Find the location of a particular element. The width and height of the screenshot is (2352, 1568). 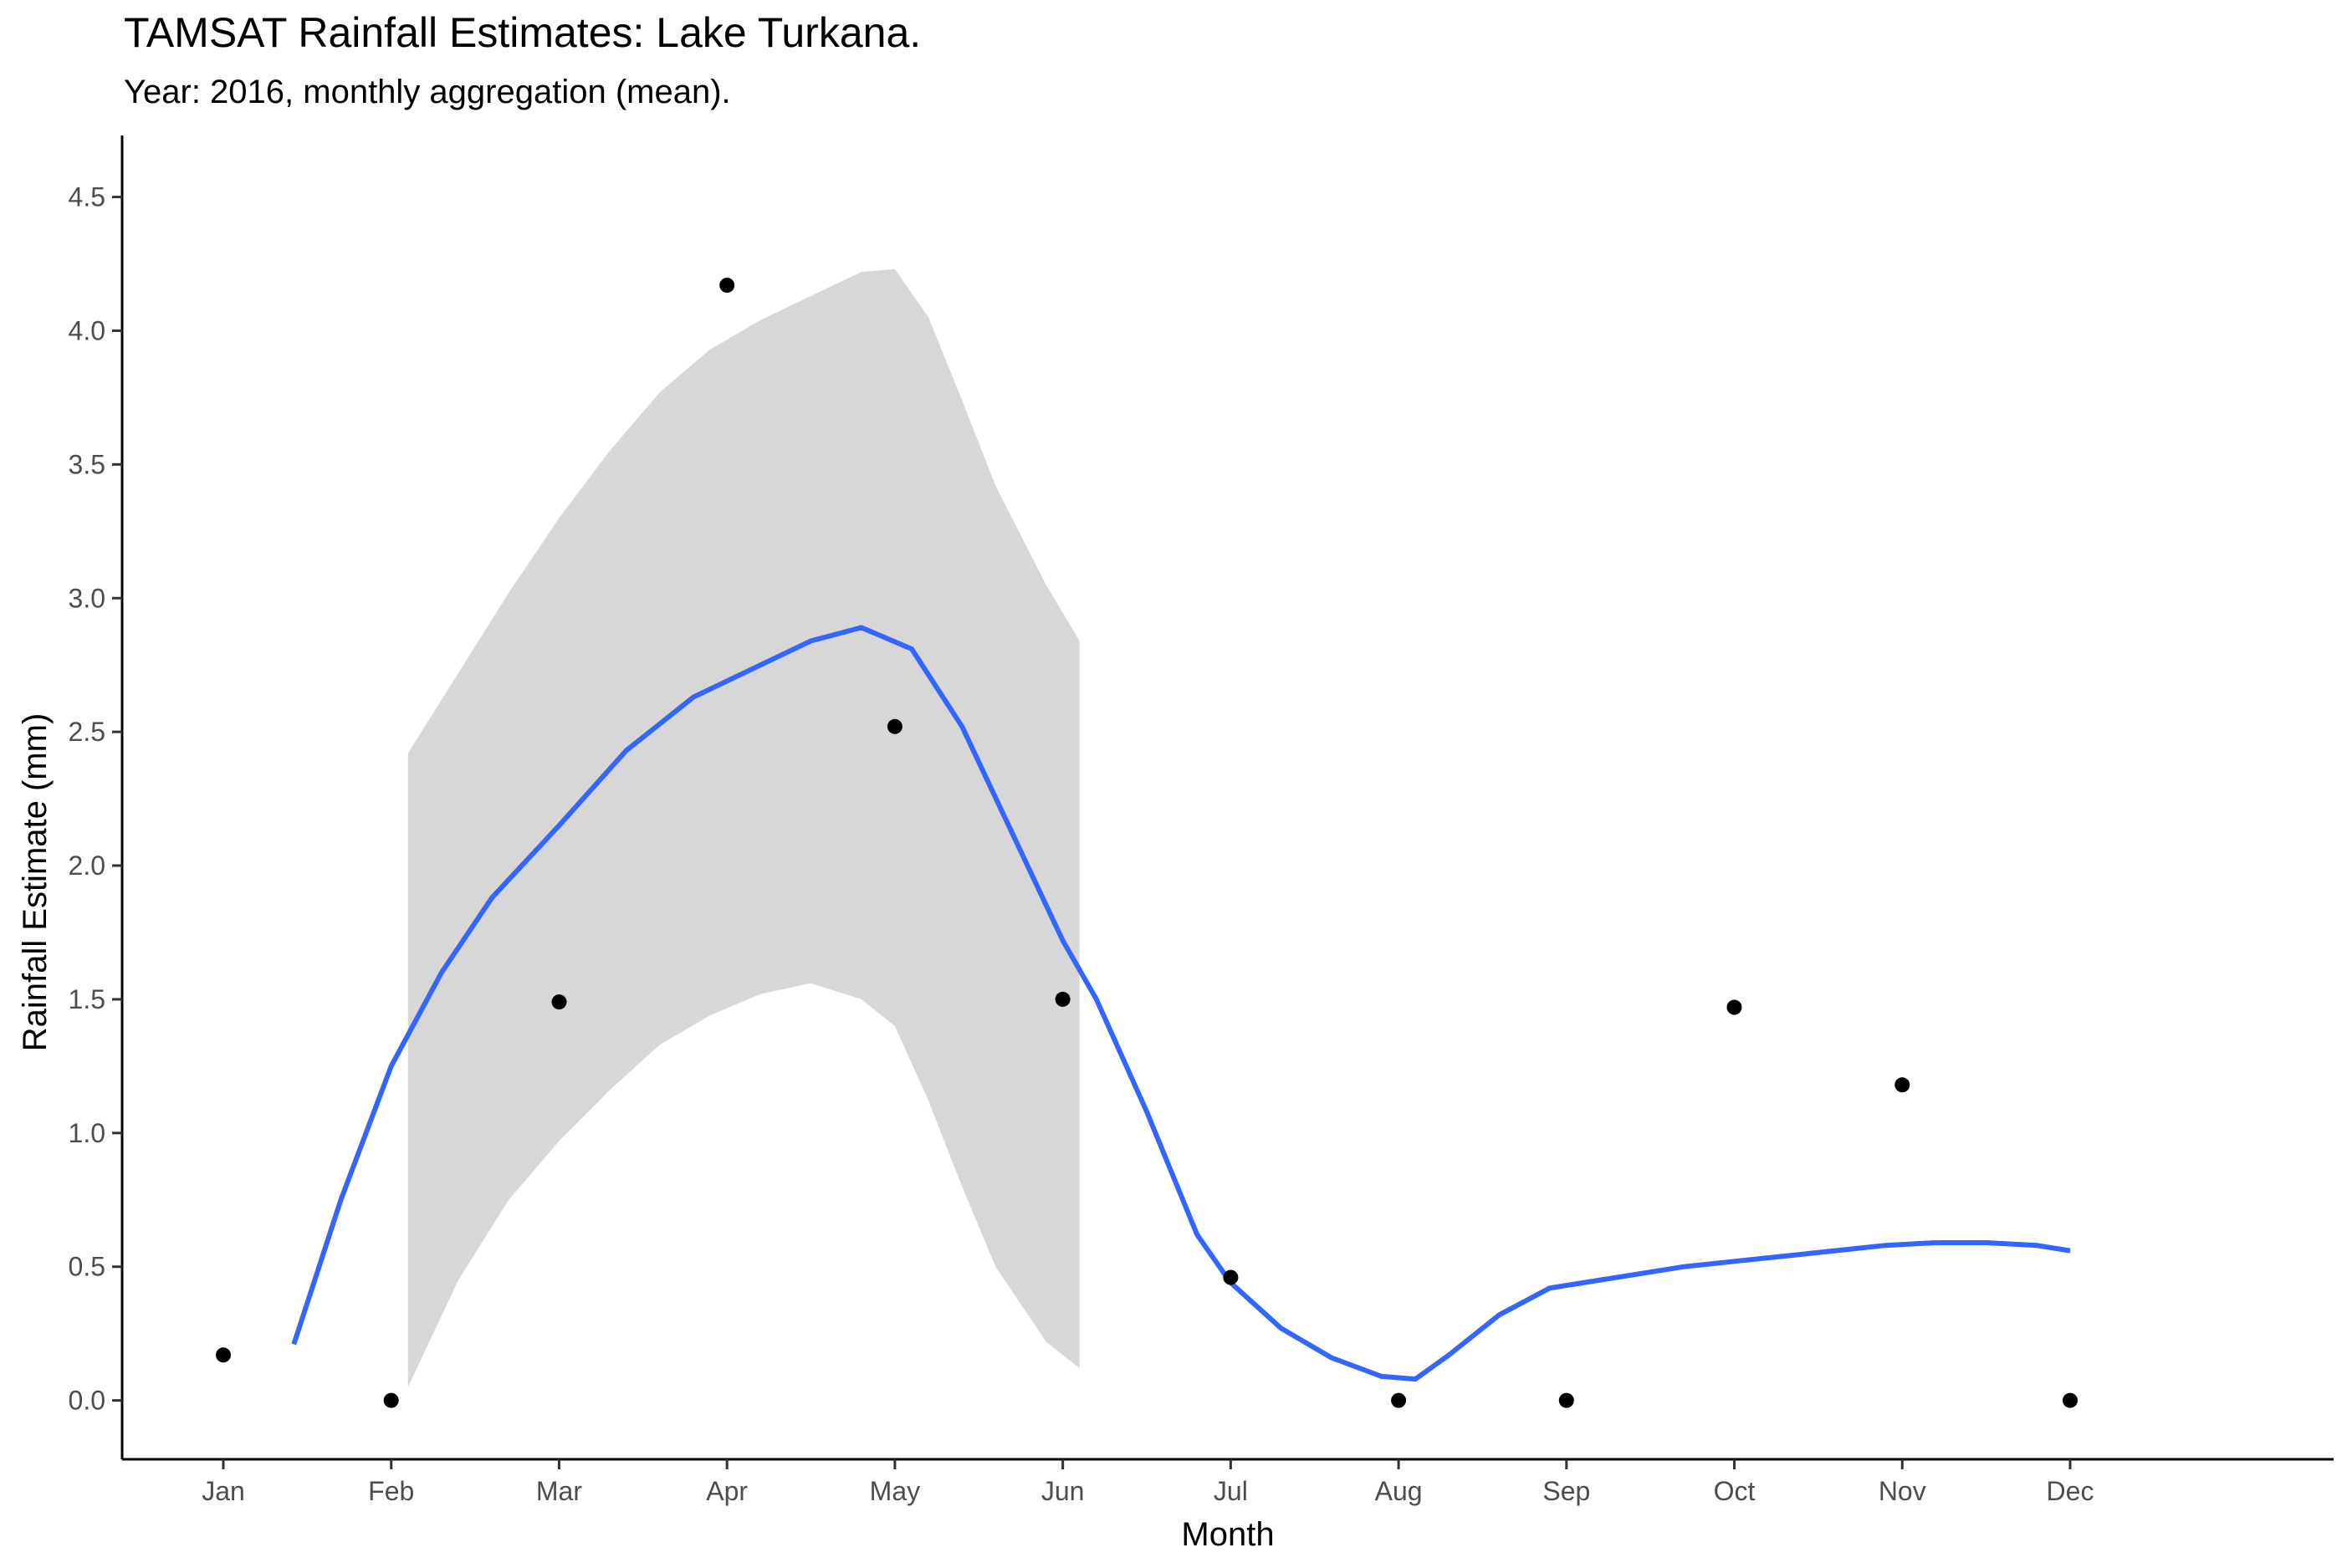

y-tick-label: 0.0 is located at coordinates (87, 1401).